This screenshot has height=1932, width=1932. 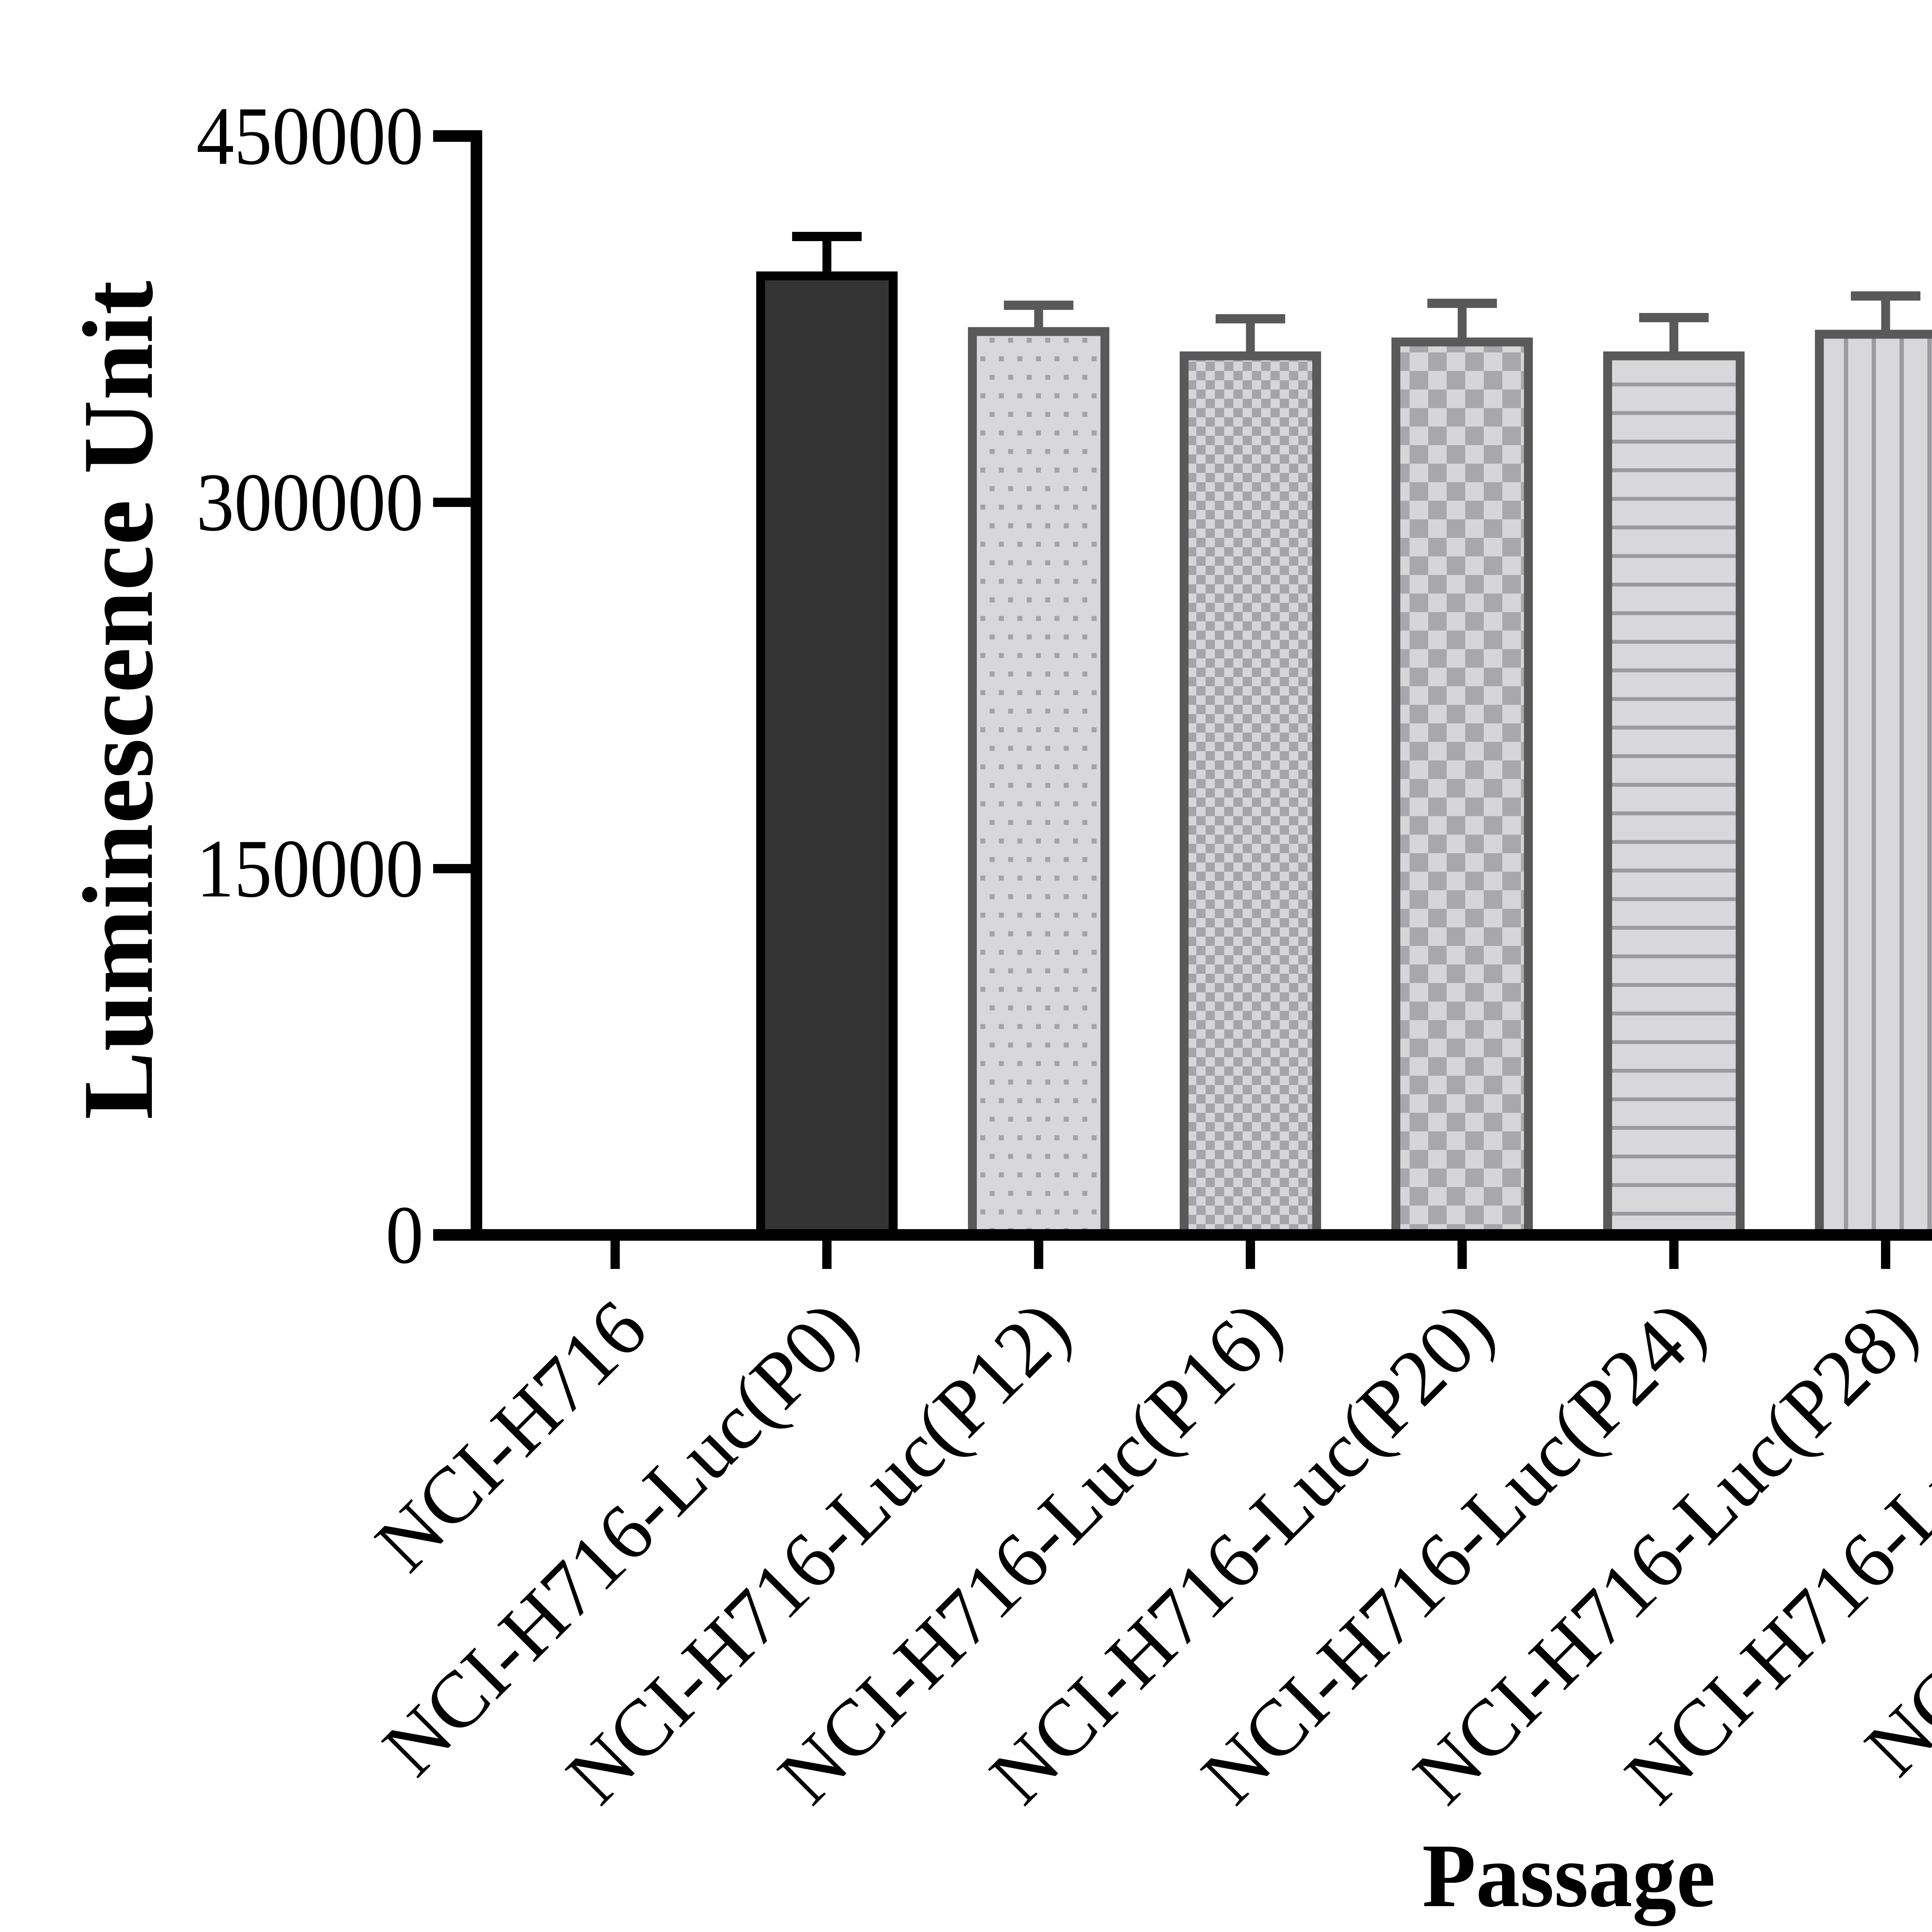 I want to click on svg-text: 150000, so click(x=310, y=869).